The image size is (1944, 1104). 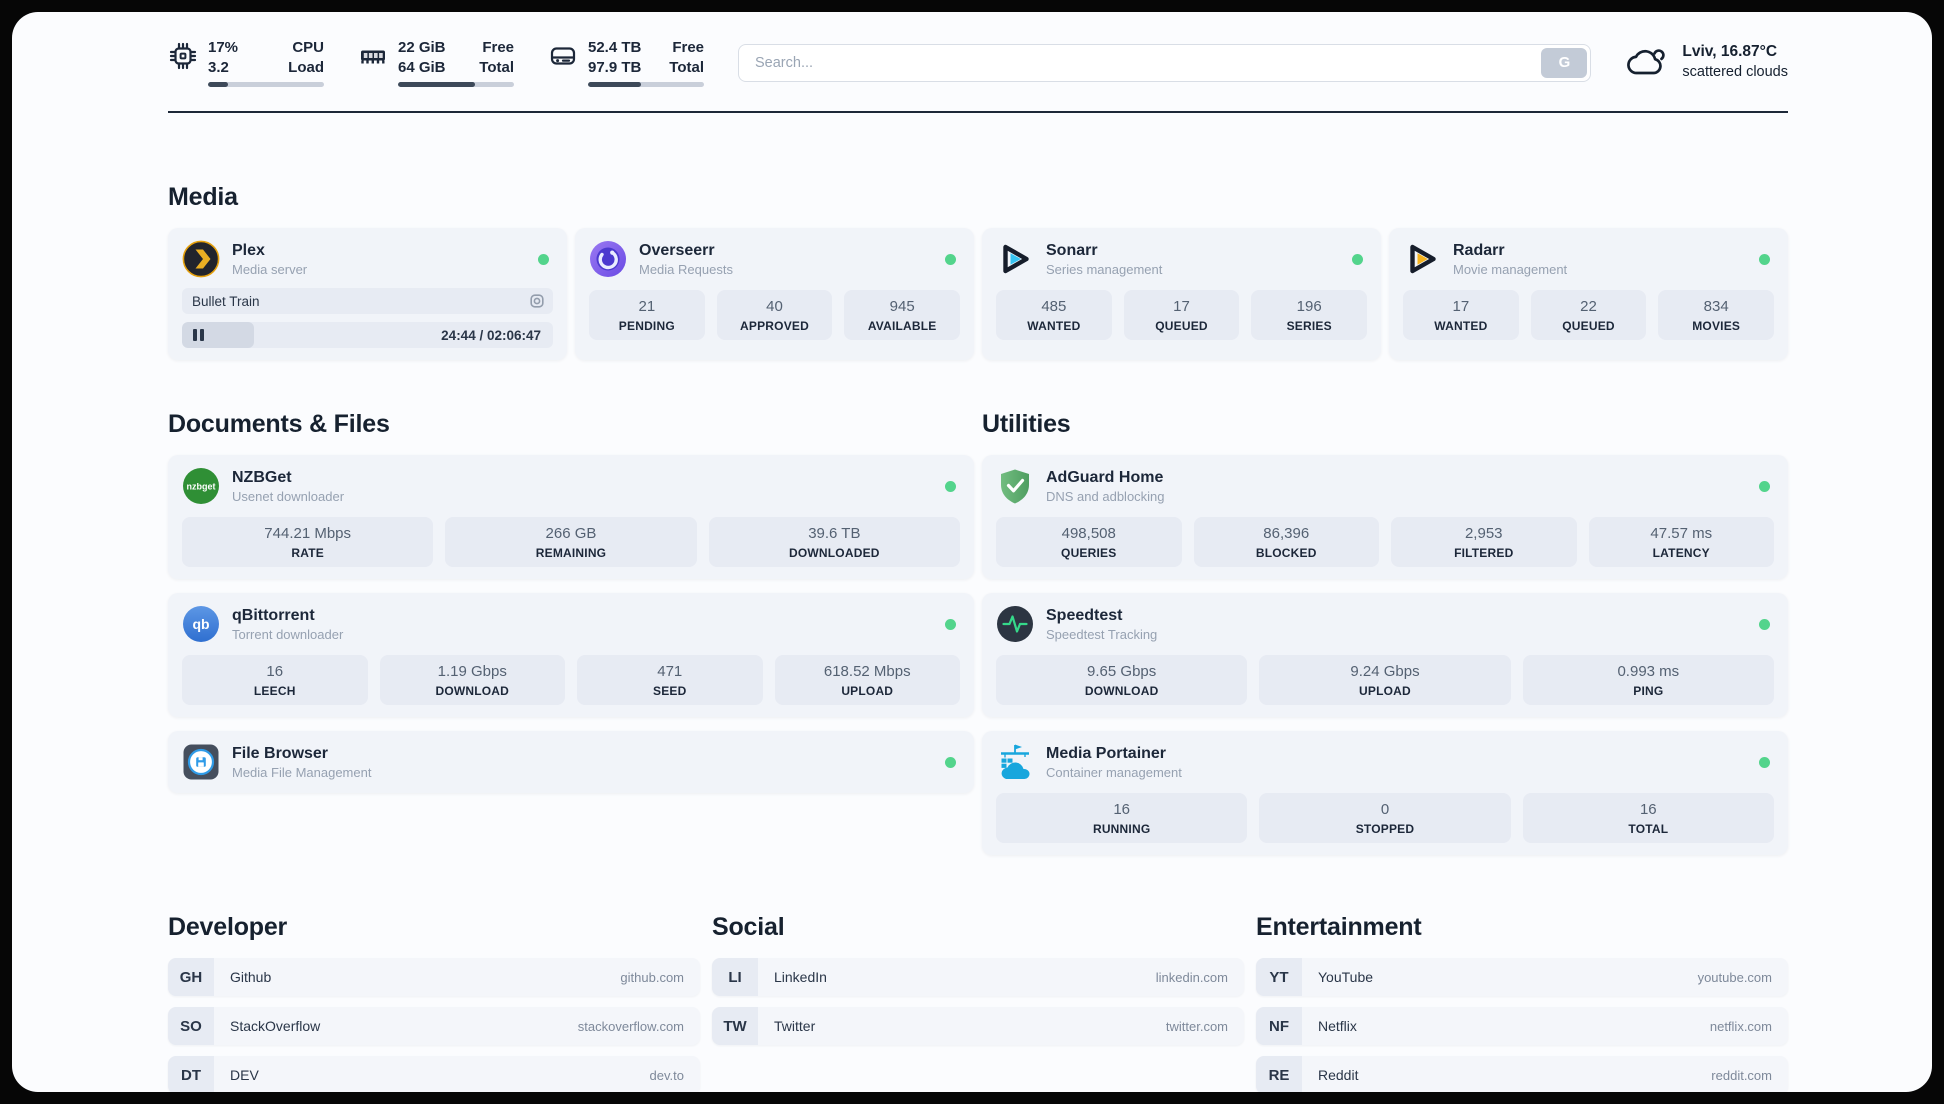 What do you see at coordinates (646, 84) in the screenshot?
I see `disk-progress-track` at bounding box center [646, 84].